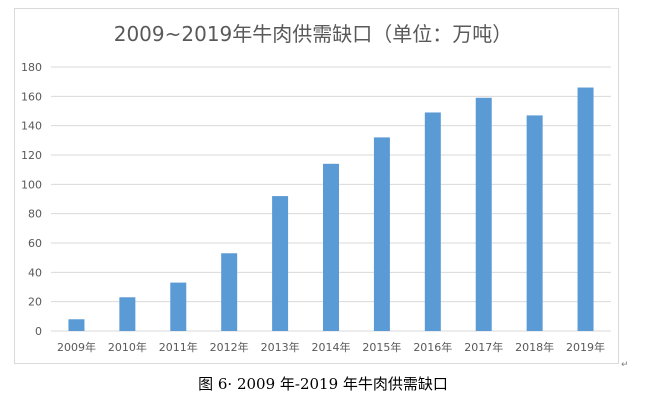 This screenshot has width=646, height=407. I want to click on y-tick-label: 160, so click(31, 96).